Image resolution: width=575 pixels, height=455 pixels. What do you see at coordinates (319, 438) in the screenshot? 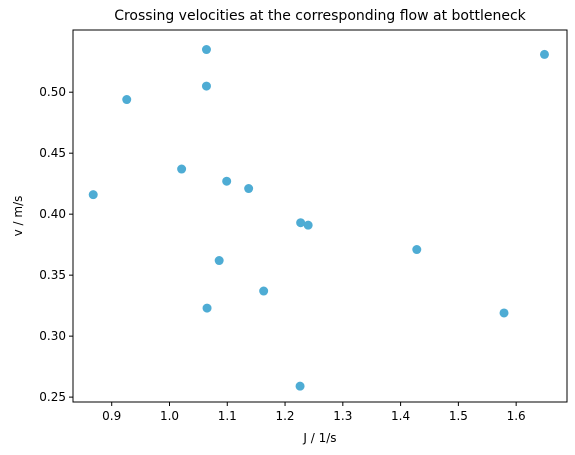
I see `x-axis-label: J / 1/s` at bounding box center [319, 438].